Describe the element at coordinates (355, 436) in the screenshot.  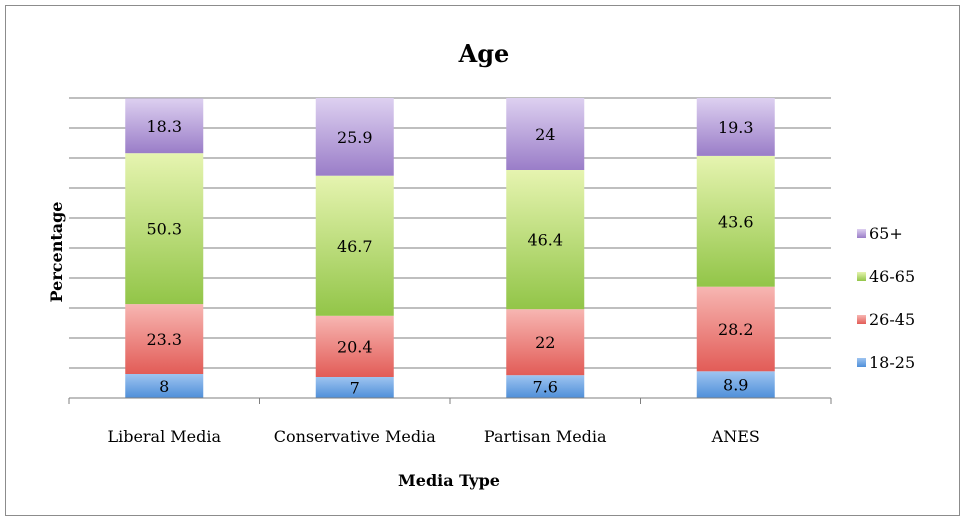
I see `x-tick-label: Conservative Media` at that location.